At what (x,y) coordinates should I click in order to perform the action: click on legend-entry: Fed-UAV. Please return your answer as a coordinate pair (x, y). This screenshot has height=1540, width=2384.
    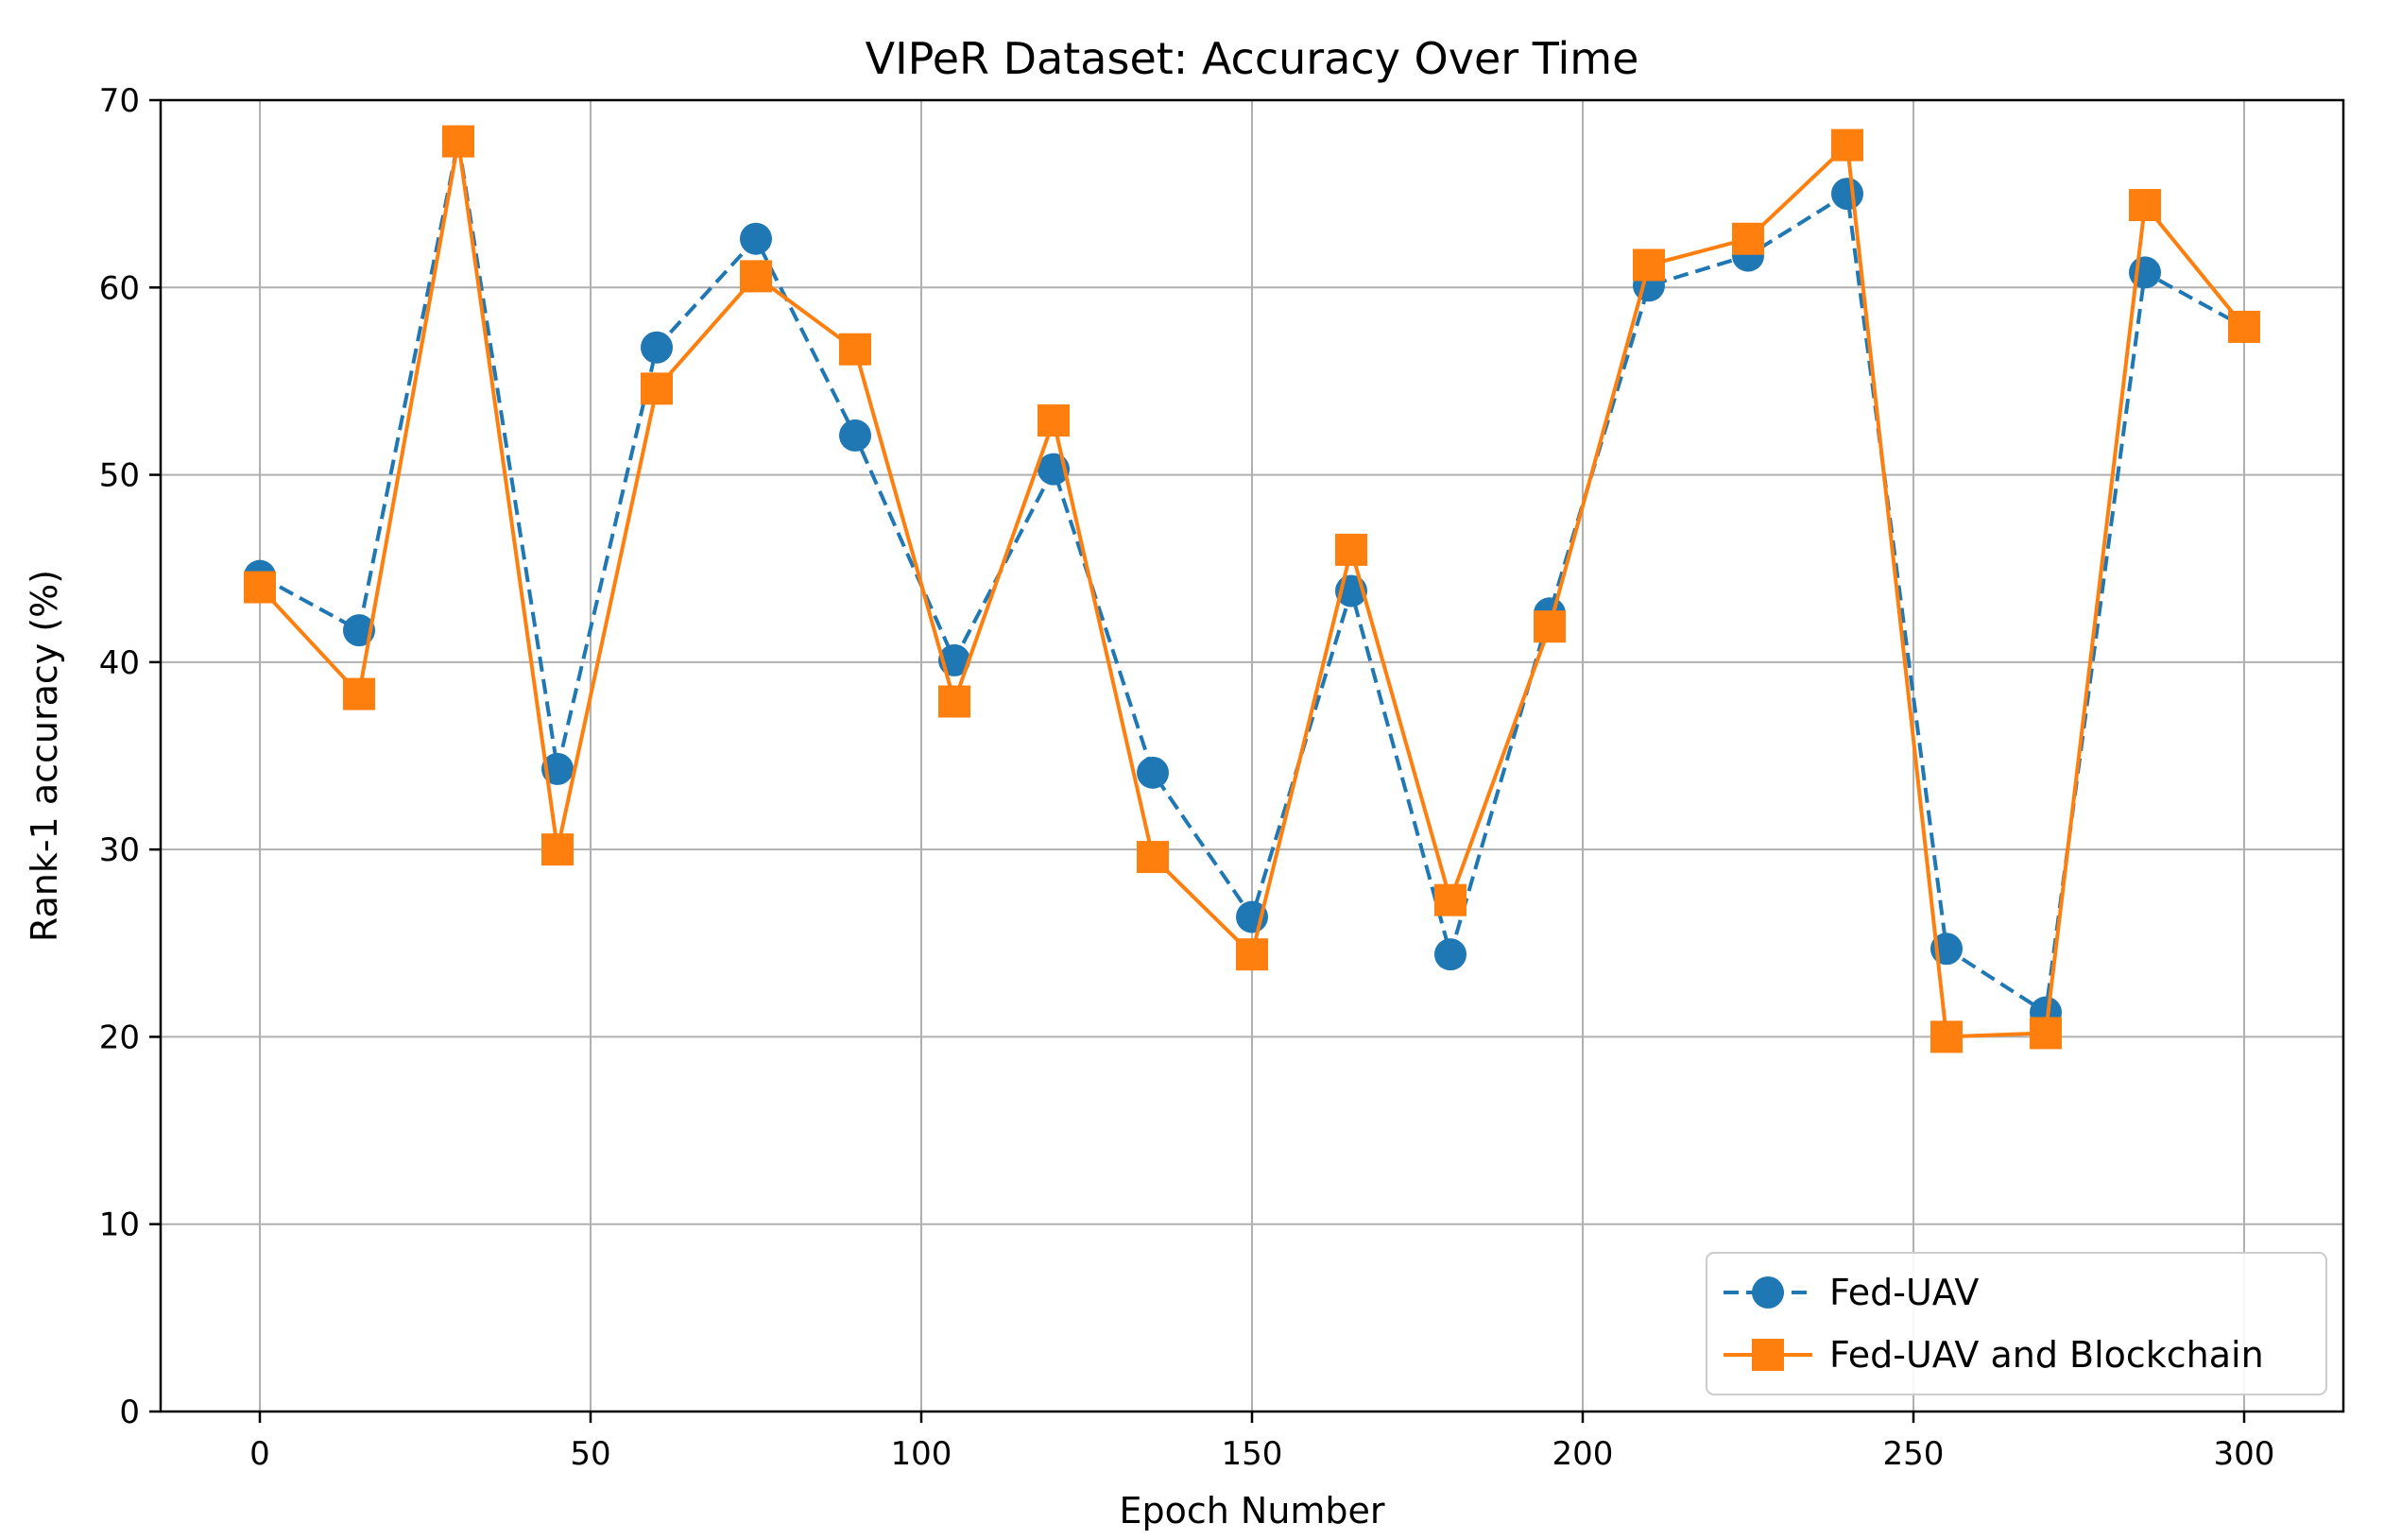
    Looking at the image, I should click on (1851, 1293).